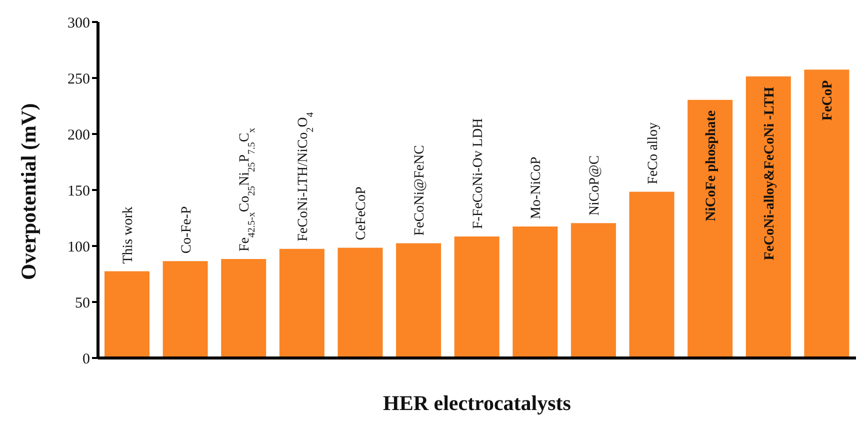 Image resolution: width=868 pixels, height=441 pixels. Describe the element at coordinates (477, 403) in the screenshot. I see `x-axis-title: HER electrocatalysts` at that location.